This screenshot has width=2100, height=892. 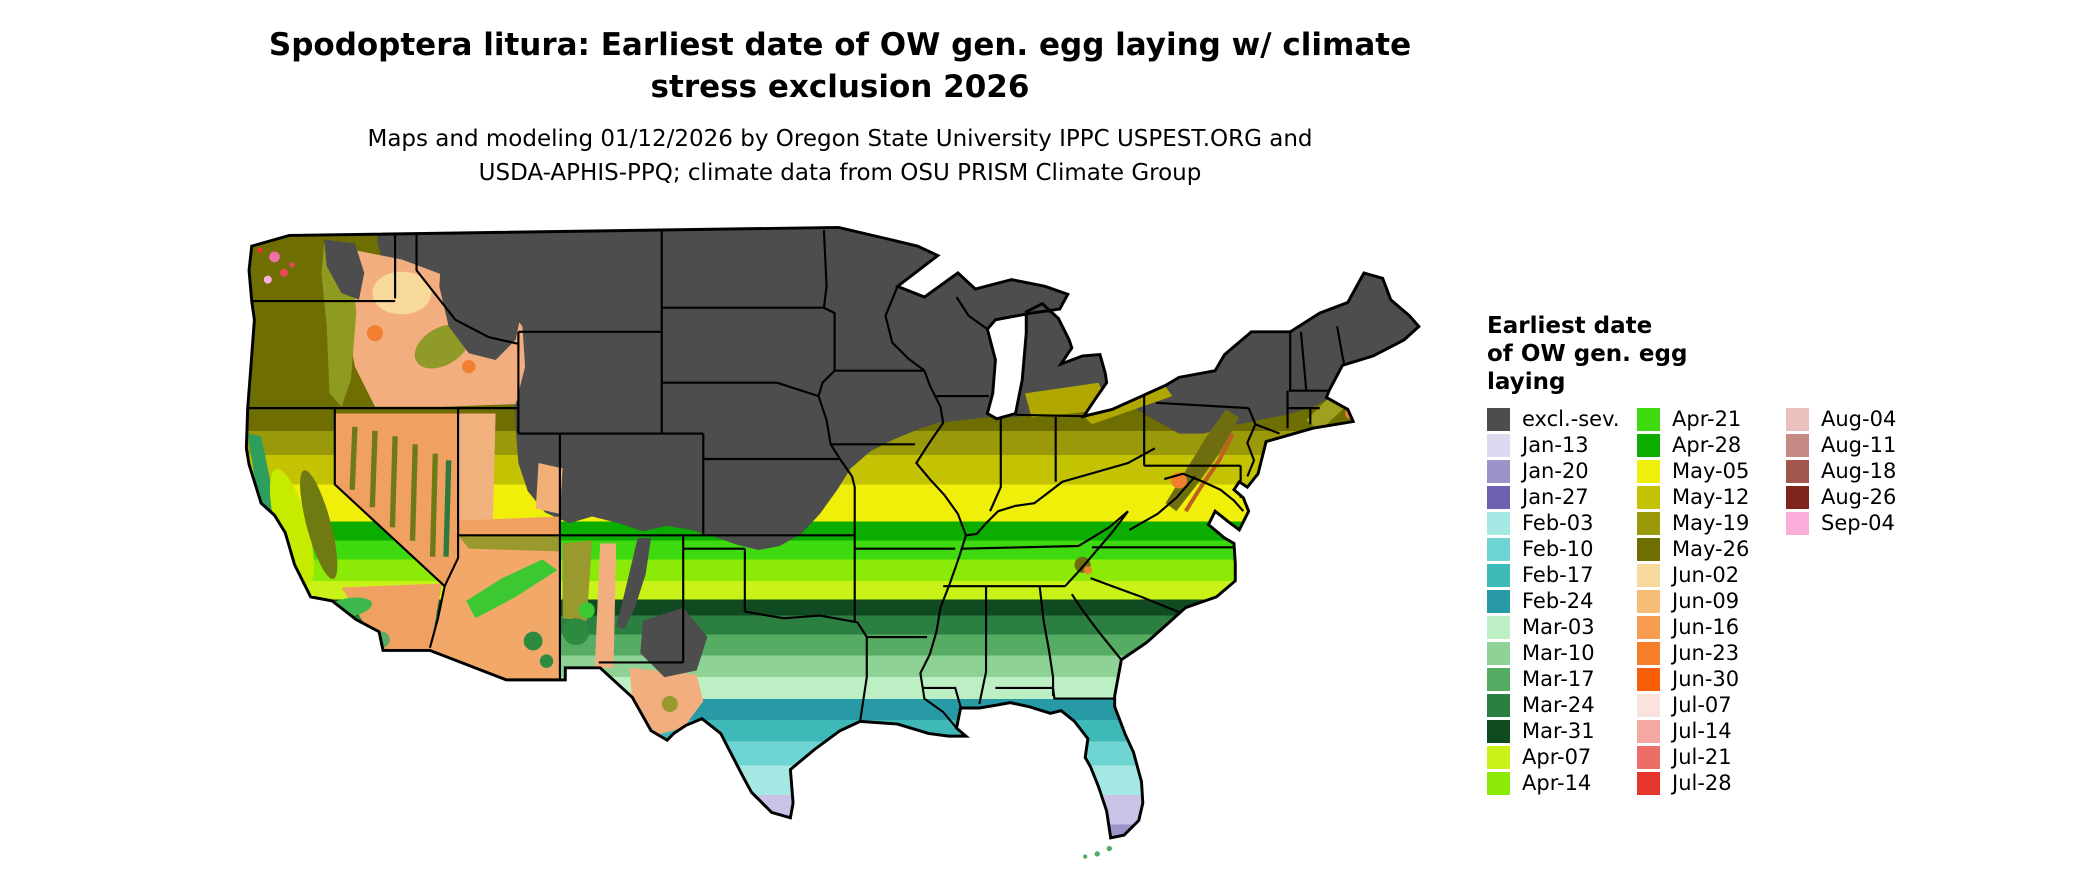 I want to click on great-basin-region, so click(x=396, y=500).